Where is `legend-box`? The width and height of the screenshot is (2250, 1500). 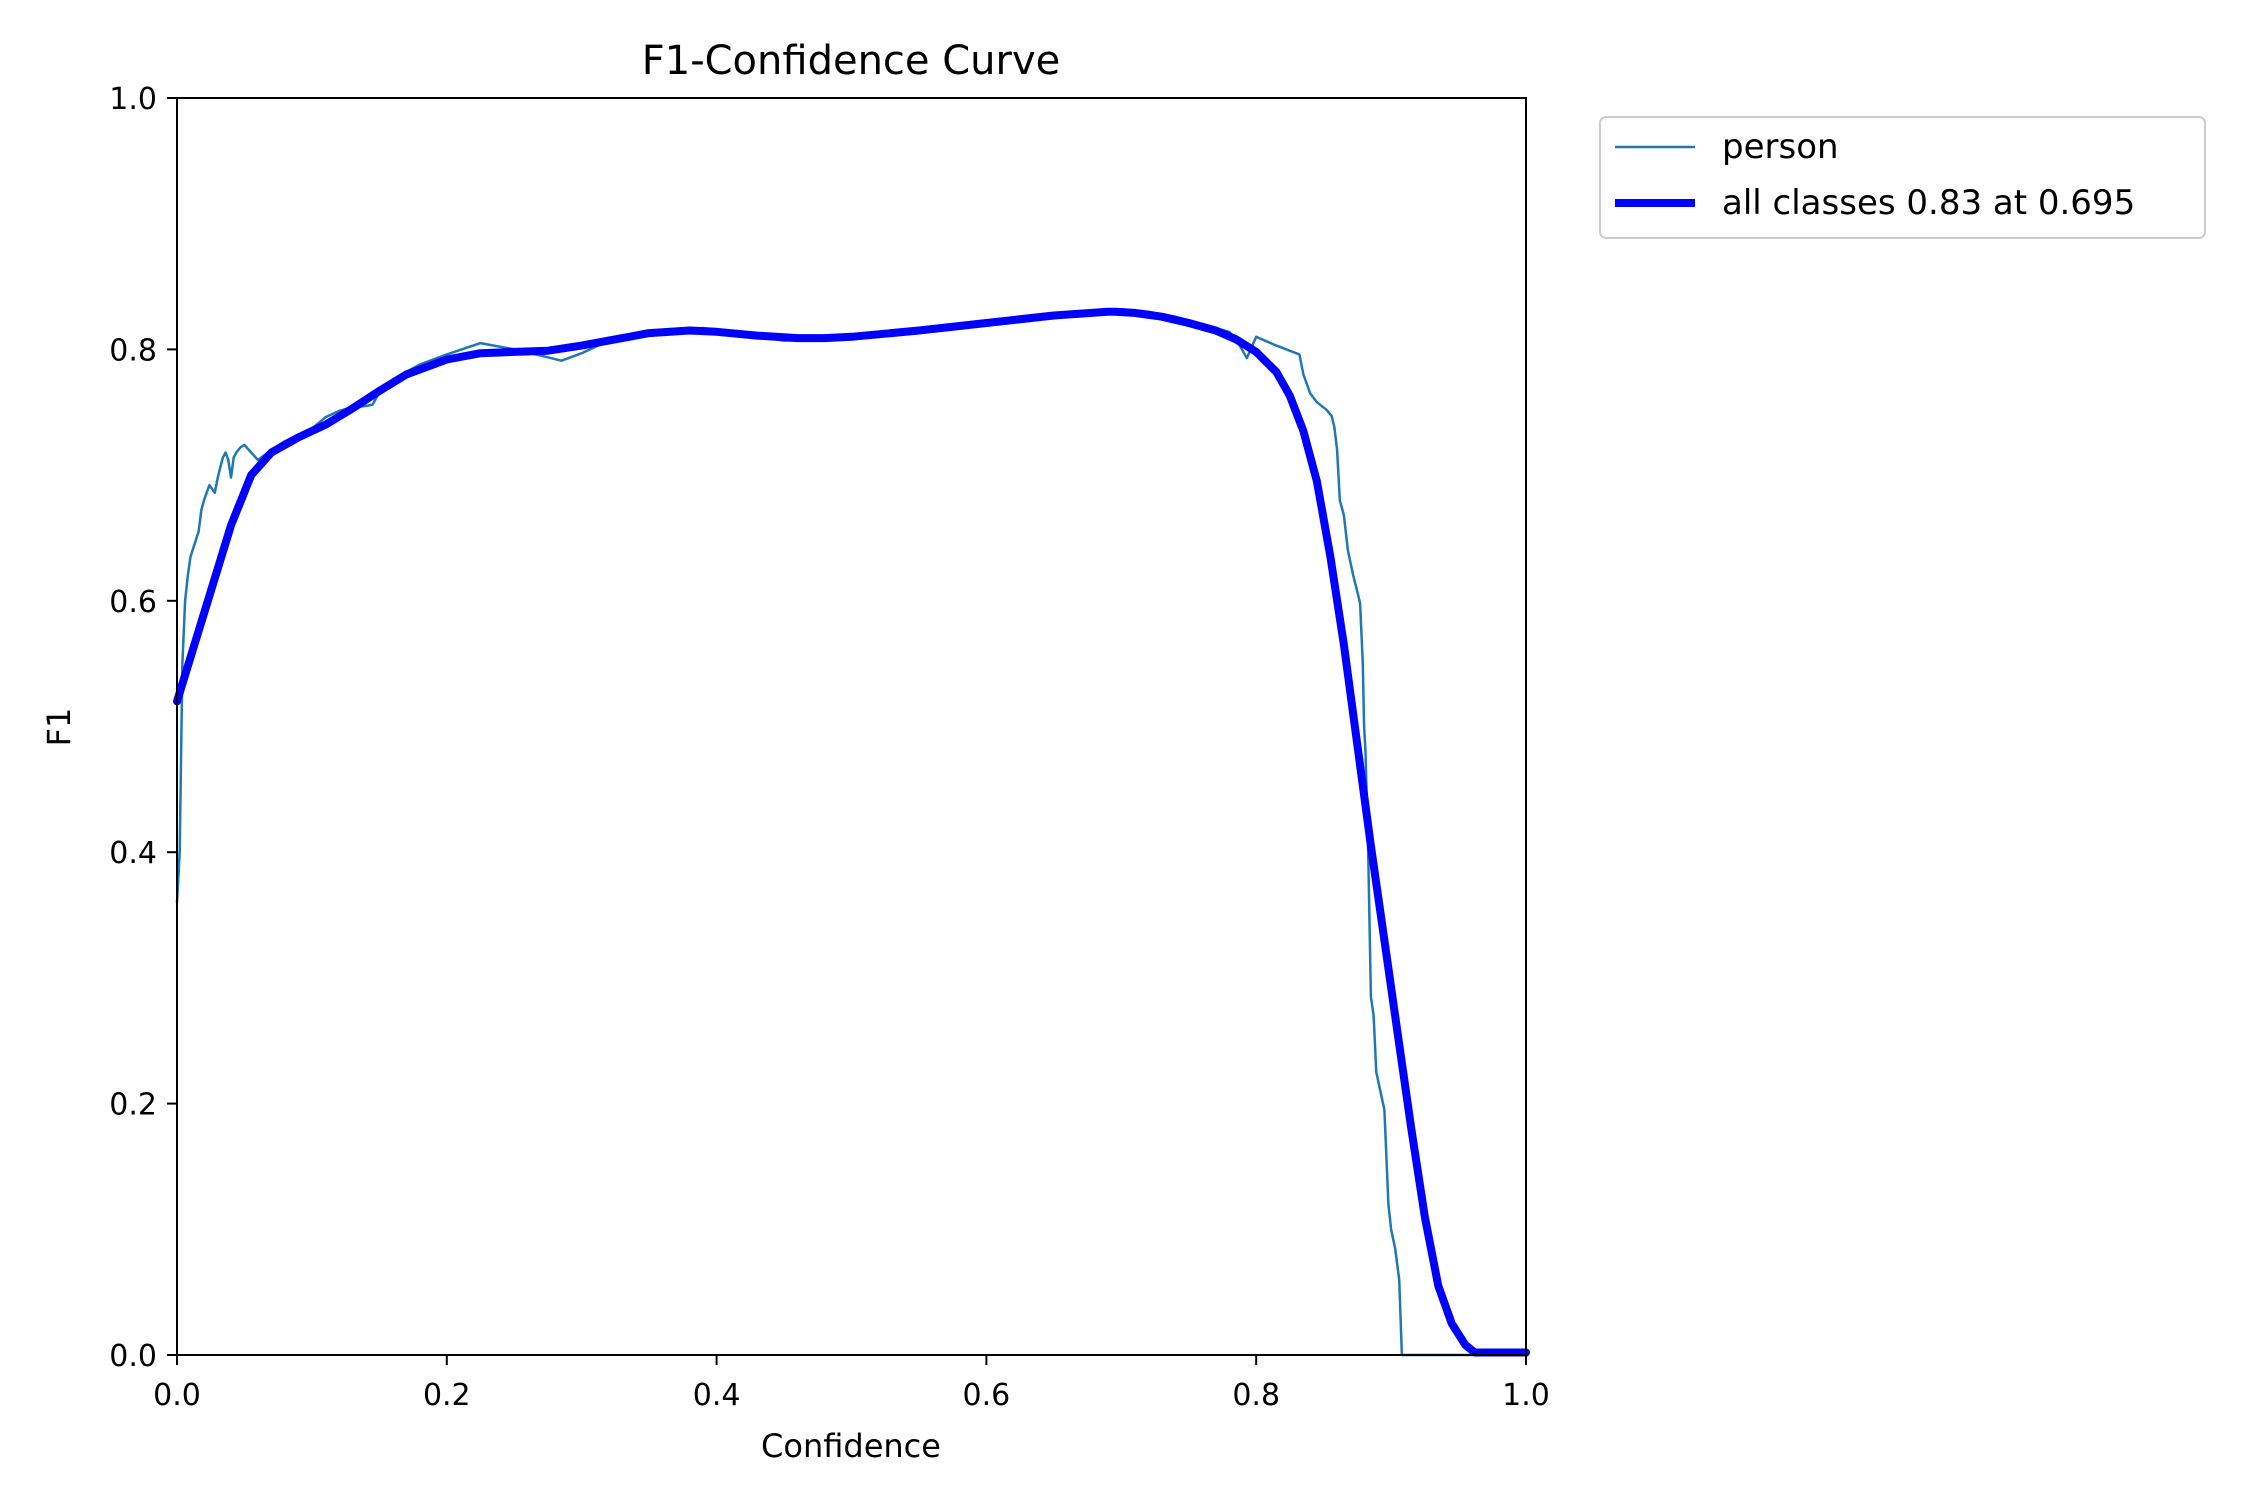
legend-box is located at coordinates (1902, 177).